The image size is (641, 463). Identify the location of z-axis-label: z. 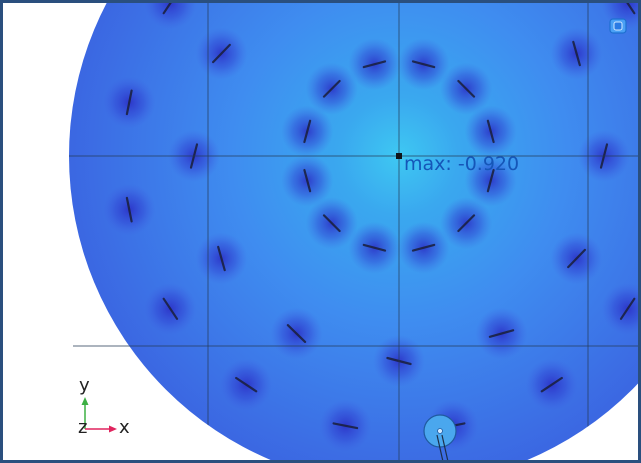
(83, 427).